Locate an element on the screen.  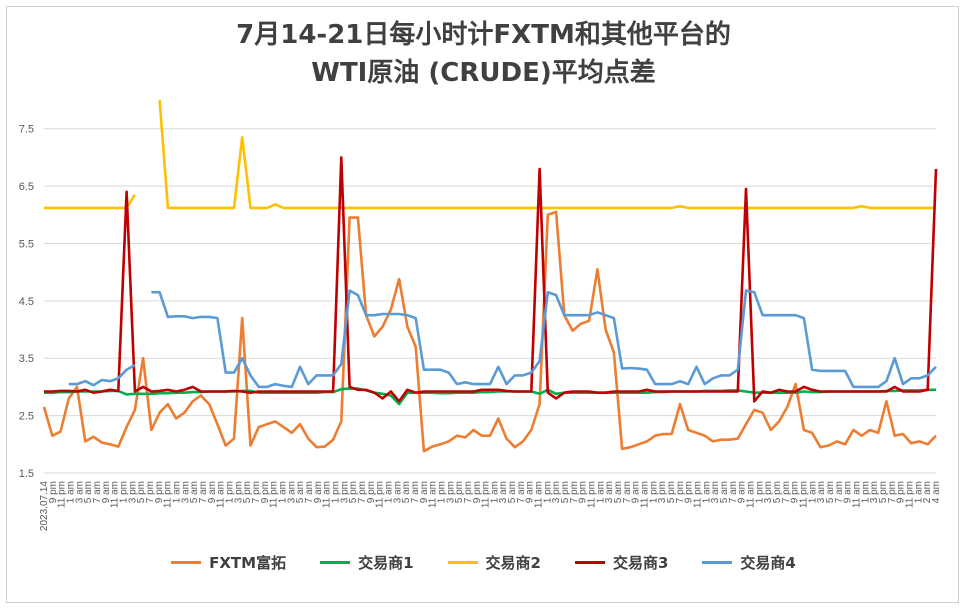
legend-item-3: 交易商3 is located at coordinates (621, 562).